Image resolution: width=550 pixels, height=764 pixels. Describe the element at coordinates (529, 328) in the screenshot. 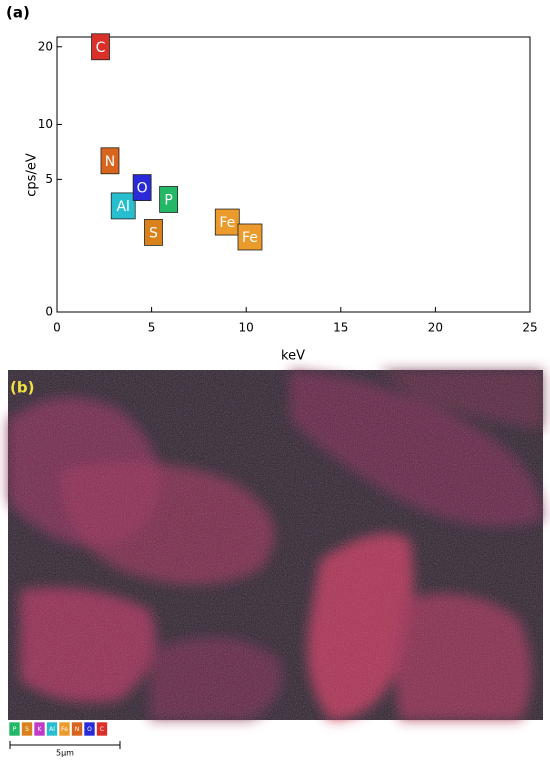

I see `x-tick-label: 25` at that location.